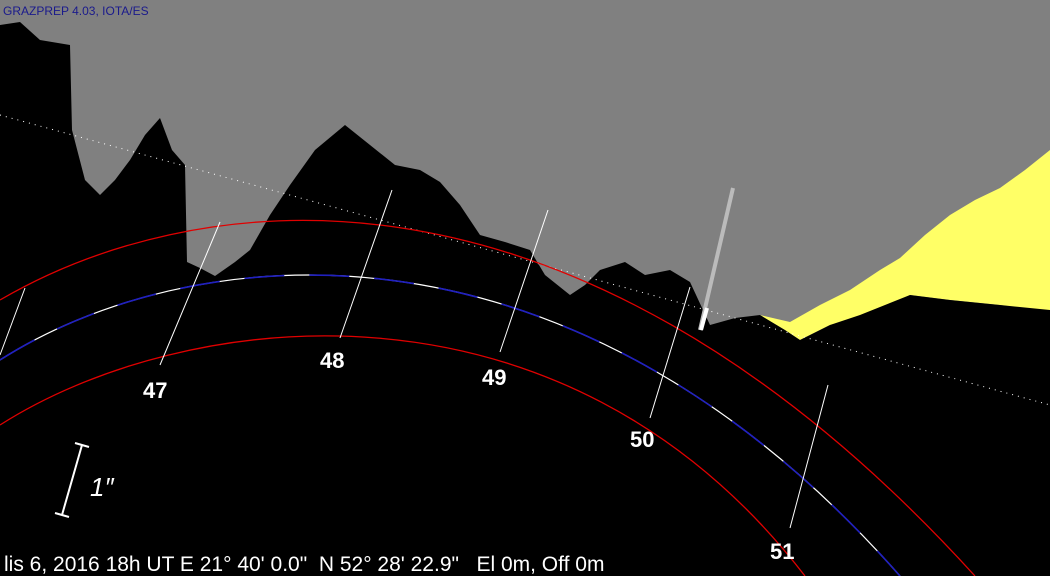 This screenshot has width=1050, height=576. What do you see at coordinates (782, 551) in the screenshot?
I see `tick-label: 51` at bounding box center [782, 551].